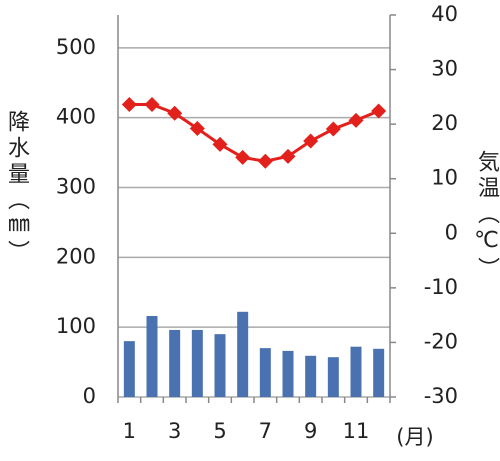  Describe the element at coordinates (414, 437) in the screenshot. I see `x-axis-label: (月)` at that location.